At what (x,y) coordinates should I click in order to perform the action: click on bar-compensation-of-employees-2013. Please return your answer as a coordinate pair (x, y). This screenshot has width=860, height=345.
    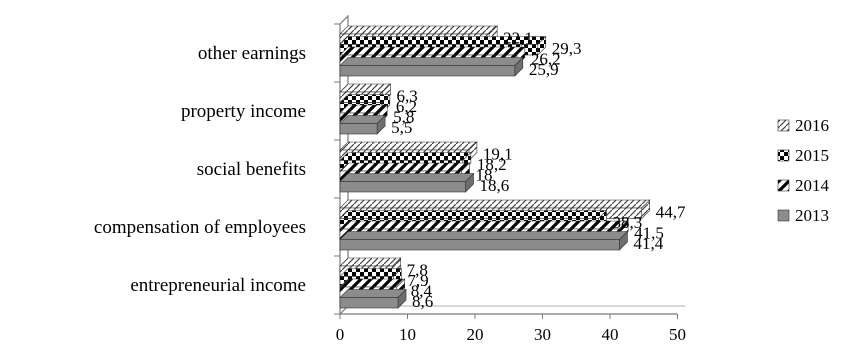
    Looking at the image, I should click on (484, 240).